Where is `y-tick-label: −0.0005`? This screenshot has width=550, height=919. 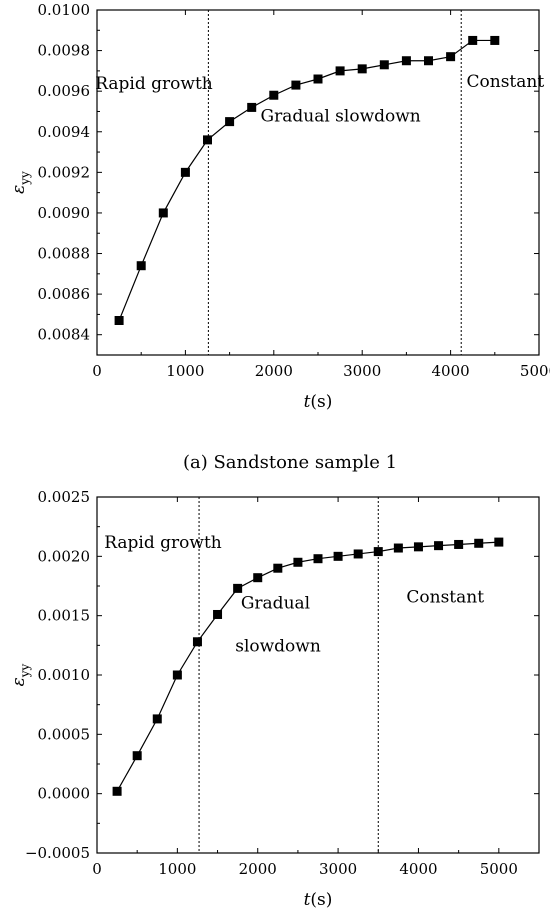 y-tick-label: −0.0005 is located at coordinates (57, 853).